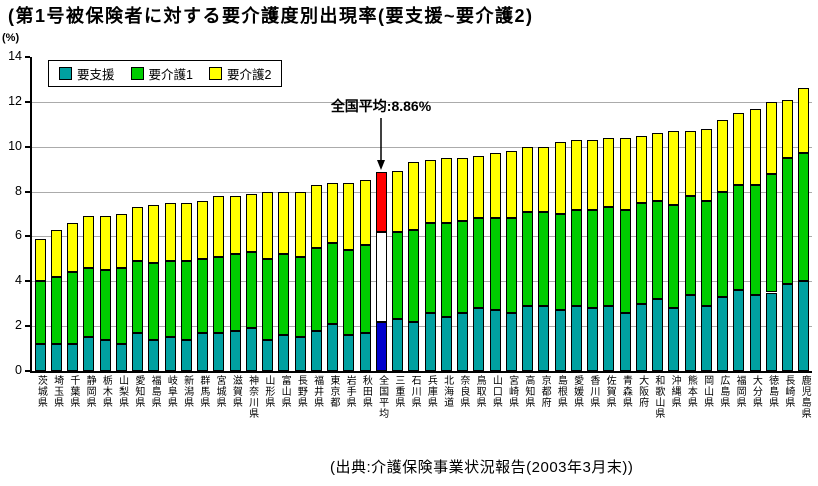 The width and height of the screenshot is (818, 486). What do you see at coordinates (138, 297) in the screenshot?
I see `bar-segment-愛知県-要介護1` at bounding box center [138, 297].